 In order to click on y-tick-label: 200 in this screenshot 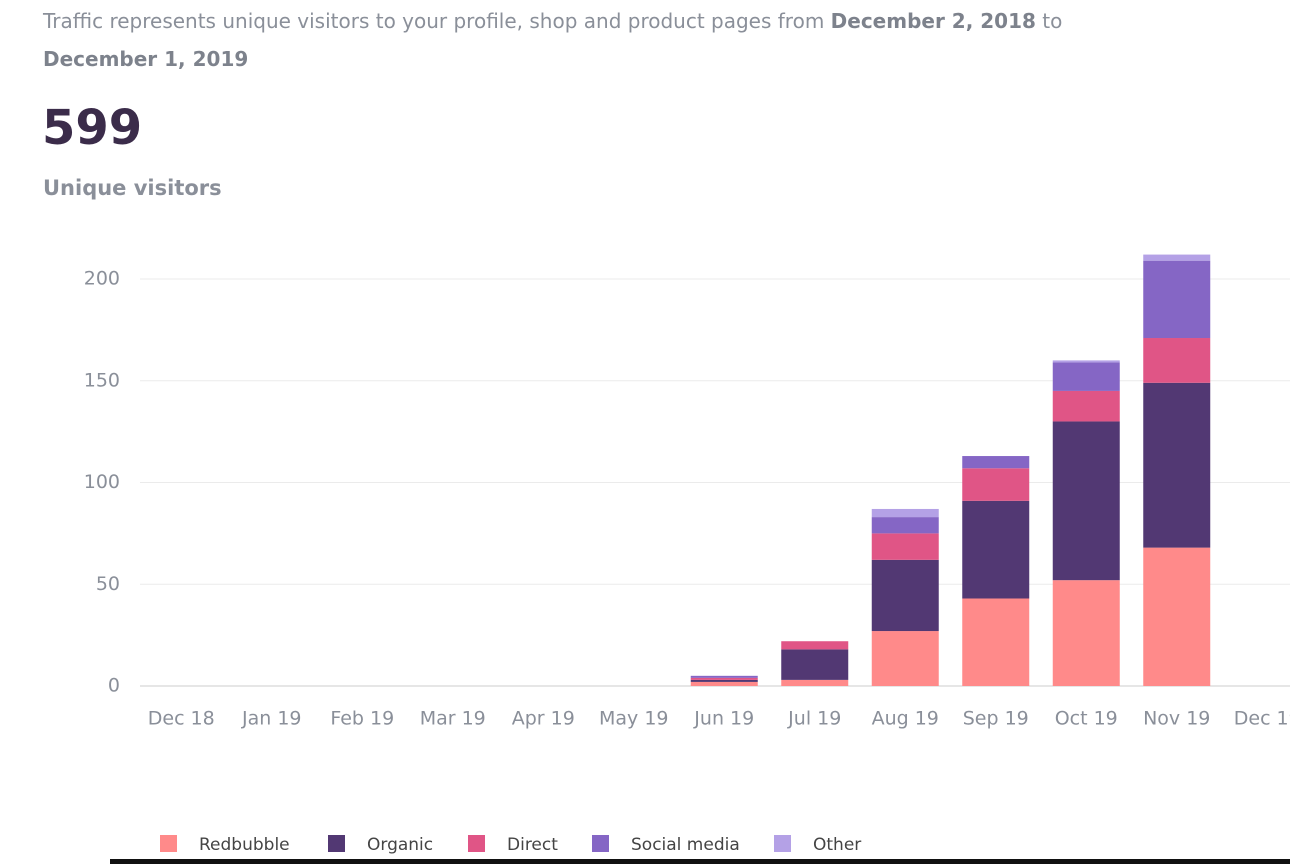, I will do `click(102, 279)`.